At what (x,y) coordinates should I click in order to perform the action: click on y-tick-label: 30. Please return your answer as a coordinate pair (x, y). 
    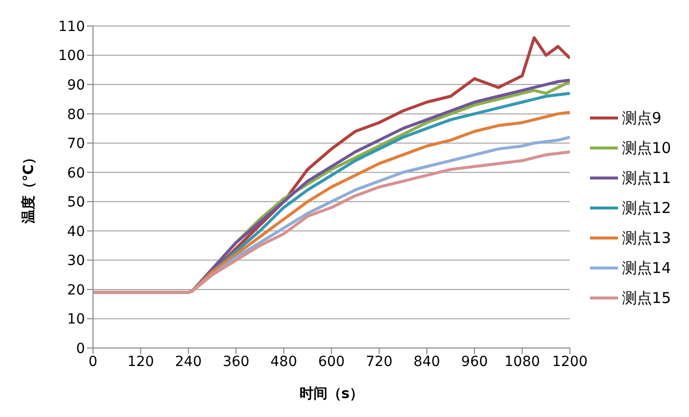
    Looking at the image, I should click on (76, 261).